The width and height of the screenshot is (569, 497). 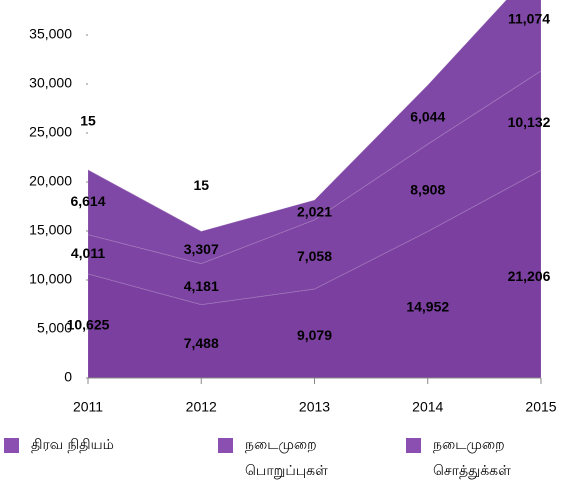 I want to click on data-label: 14,952, so click(x=427, y=306).